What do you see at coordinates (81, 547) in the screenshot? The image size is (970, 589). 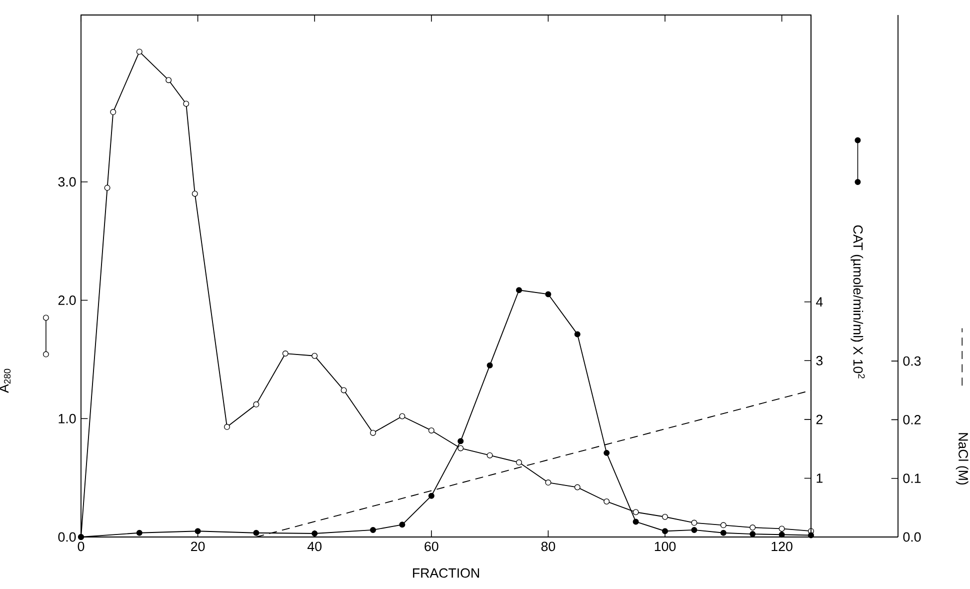 I see `x-tick-label: 0` at bounding box center [81, 547].